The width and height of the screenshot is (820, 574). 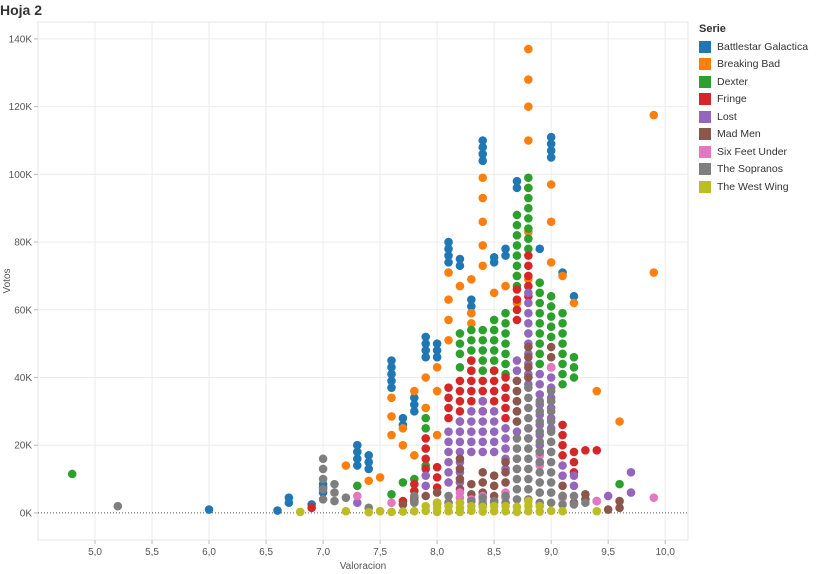 What do you see at coordinates (705, 186) in the screenshot?
I see `legend-swatch` at bounding box center [705, 186].